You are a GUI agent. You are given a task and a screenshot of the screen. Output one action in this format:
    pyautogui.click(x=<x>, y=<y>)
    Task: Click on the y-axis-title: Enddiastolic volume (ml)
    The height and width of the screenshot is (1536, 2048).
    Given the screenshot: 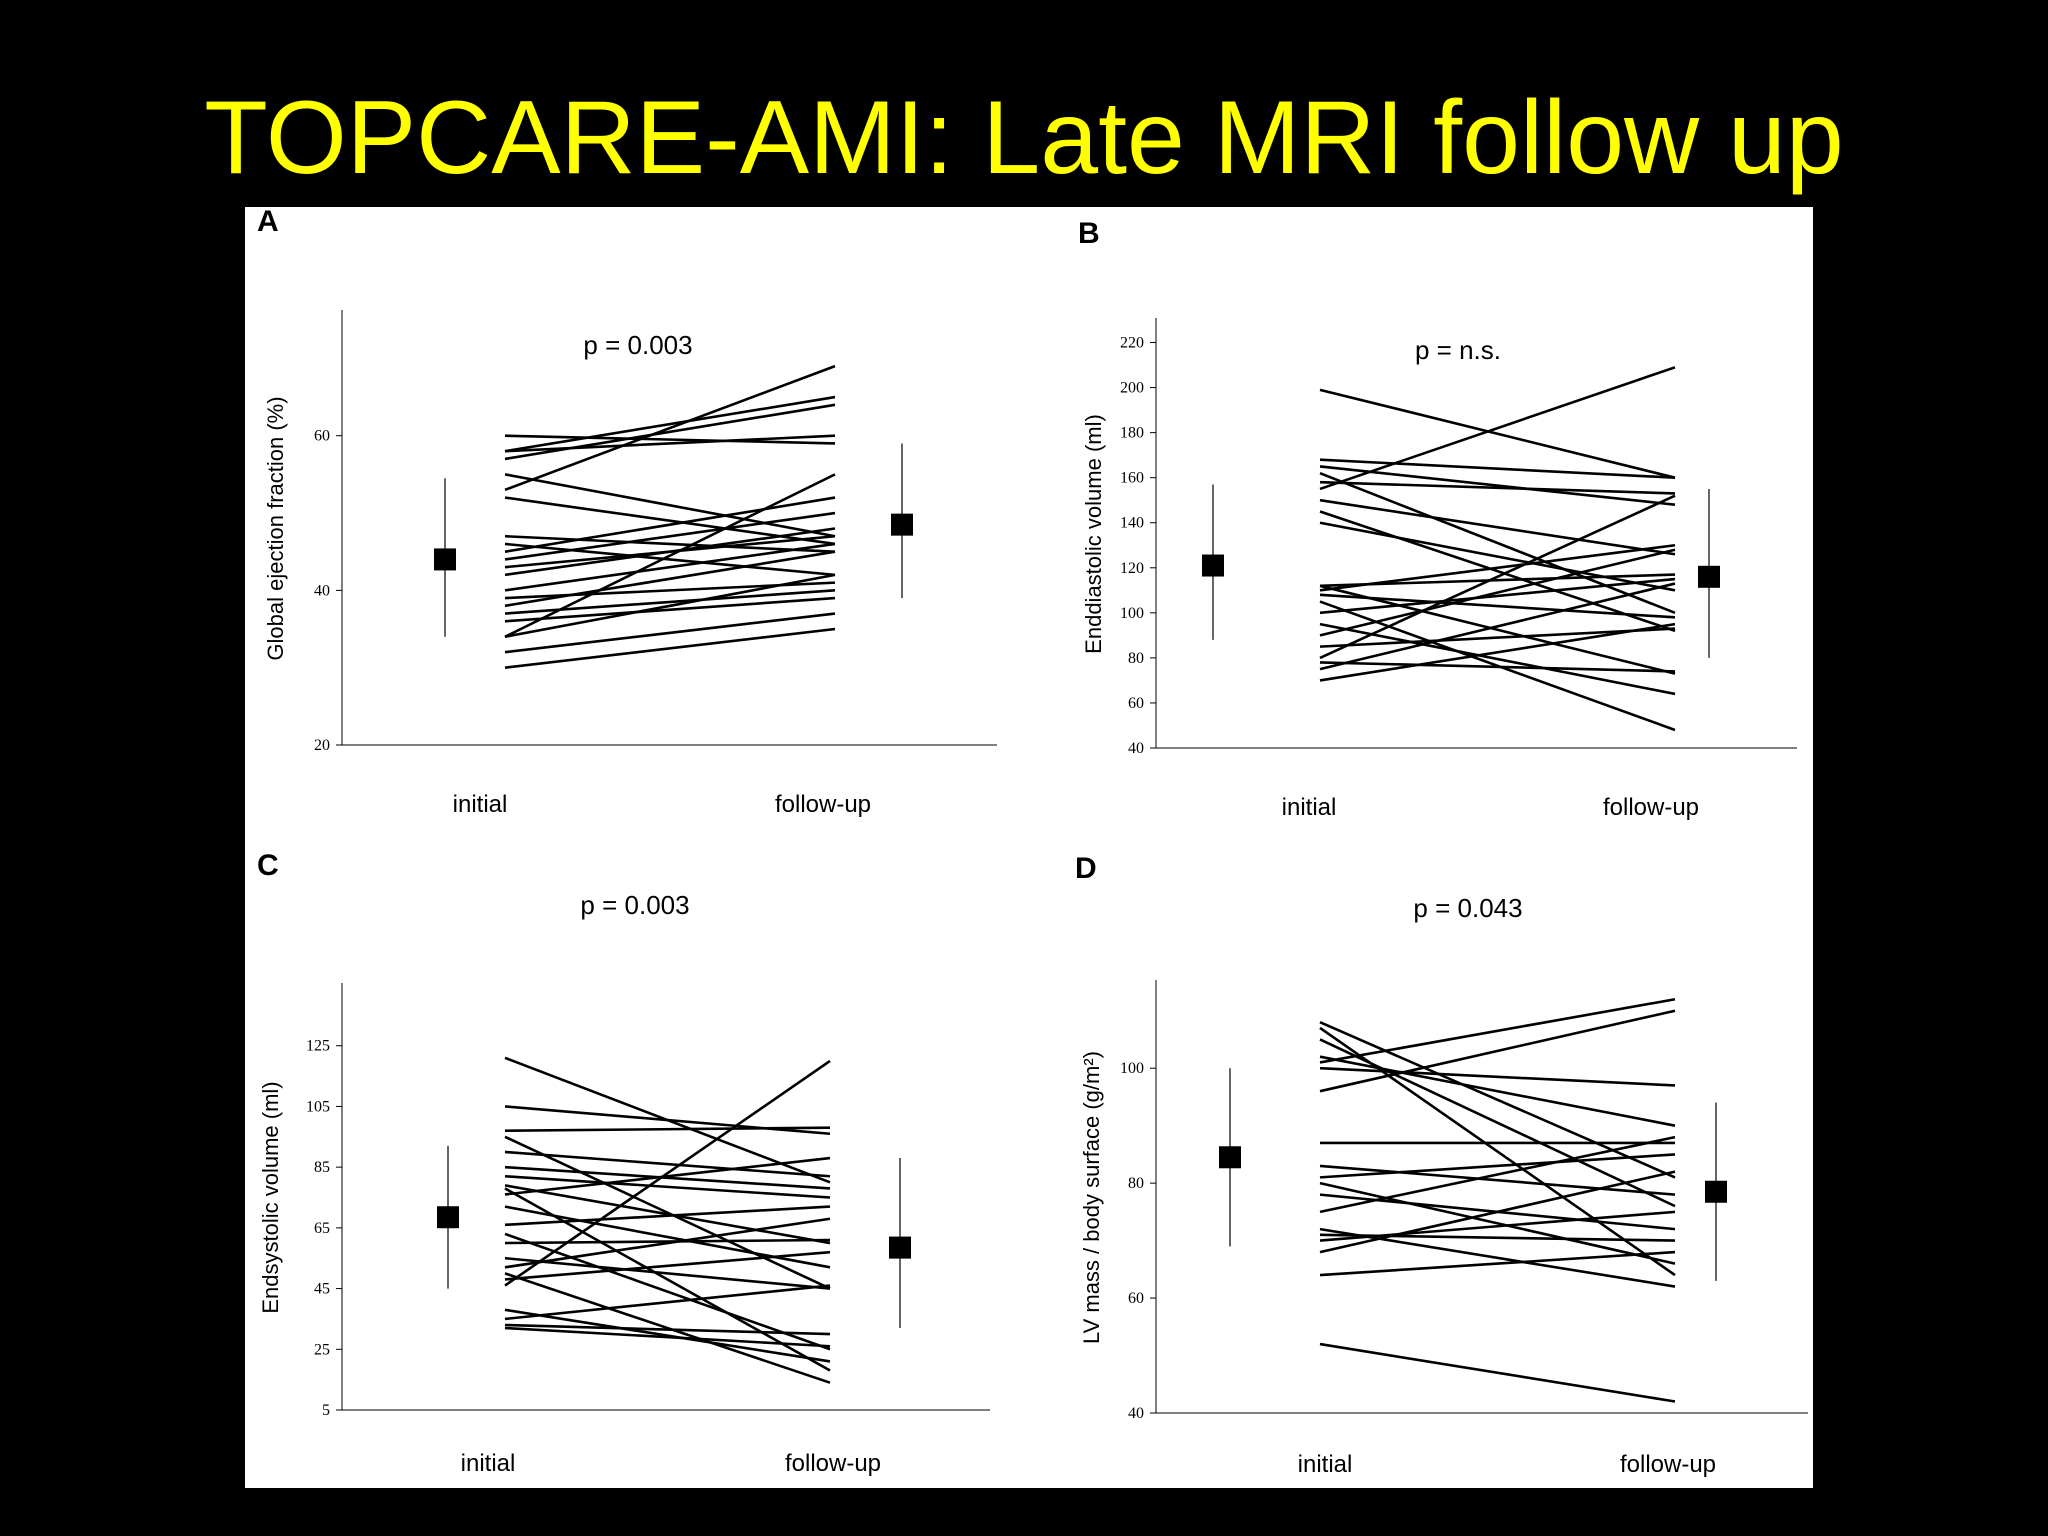 What is the action you would take?
    pyautogui.click(x=1093, y=534)
    